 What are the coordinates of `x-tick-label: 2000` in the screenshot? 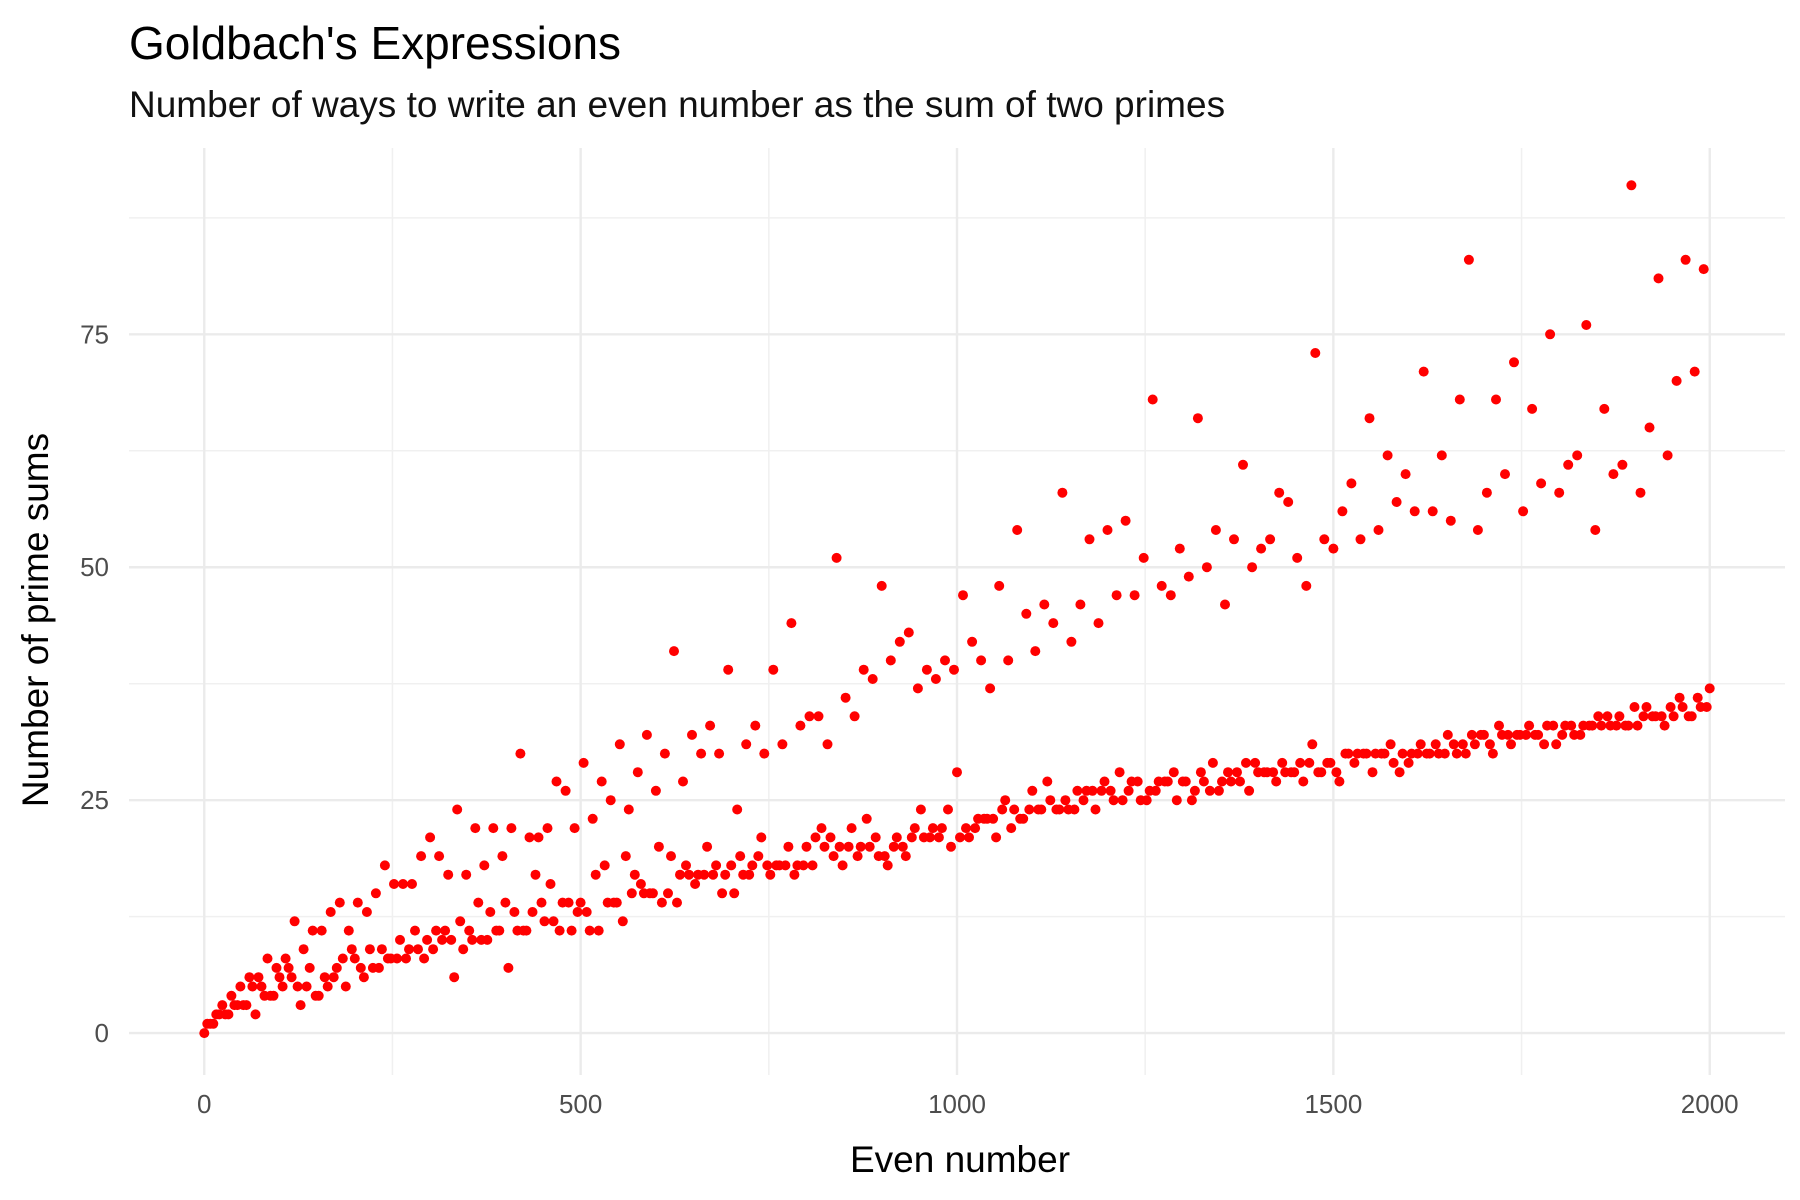 It's located at (1710, 1104).